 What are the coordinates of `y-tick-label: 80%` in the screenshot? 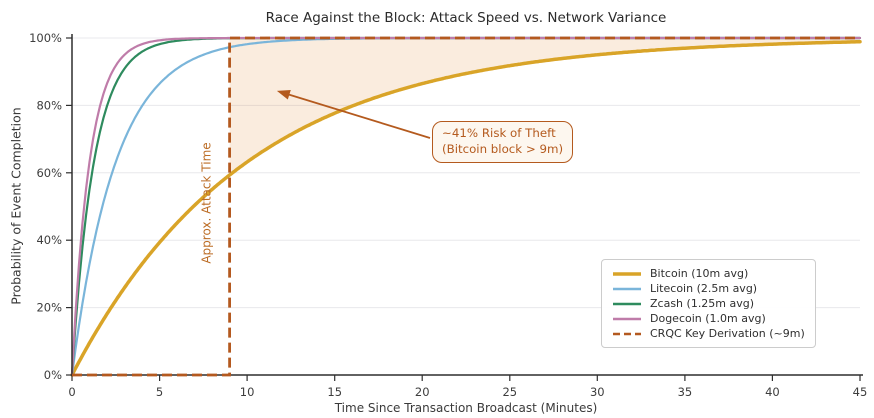 It's located at (49, 105).